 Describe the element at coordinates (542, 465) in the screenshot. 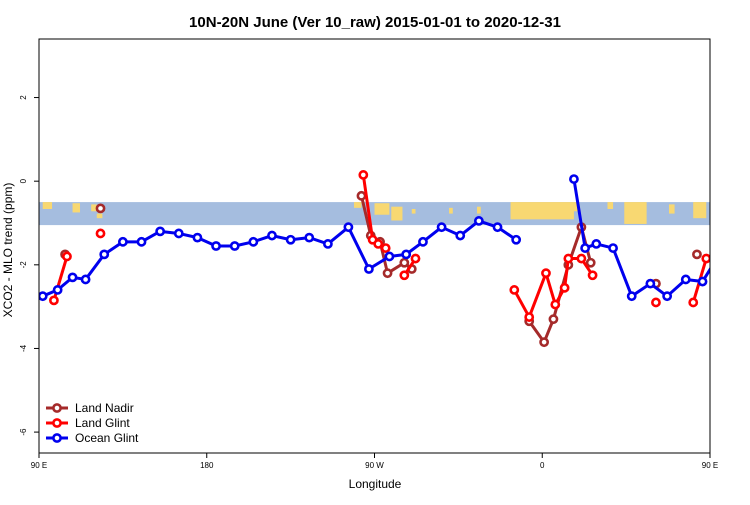

I see `x-tick-label: 0` at that location.